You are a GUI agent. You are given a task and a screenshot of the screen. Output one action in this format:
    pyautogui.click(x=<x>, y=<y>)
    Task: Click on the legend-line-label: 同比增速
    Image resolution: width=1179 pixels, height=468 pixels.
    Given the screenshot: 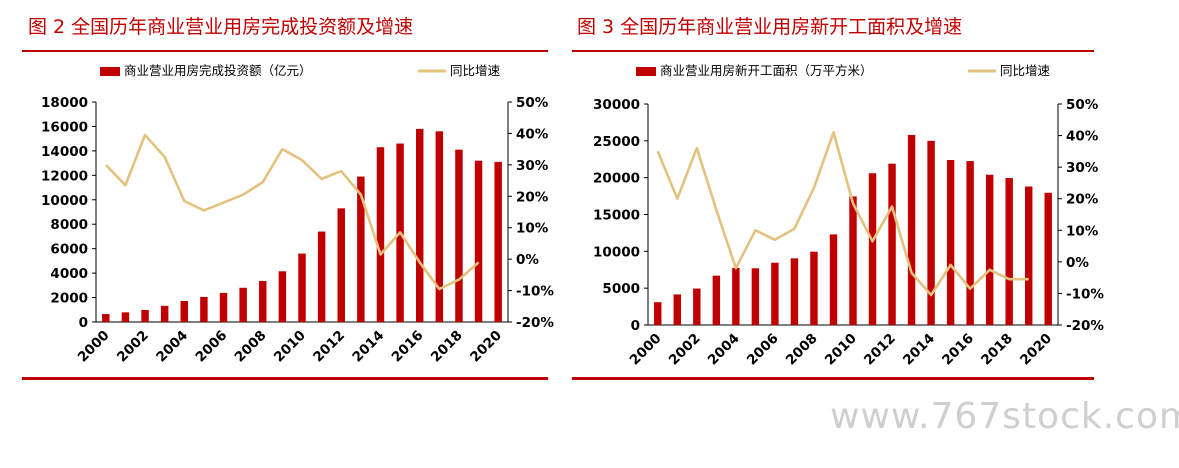 What is the action you would take?
    pyautogui.click(x=475, y=70)
    